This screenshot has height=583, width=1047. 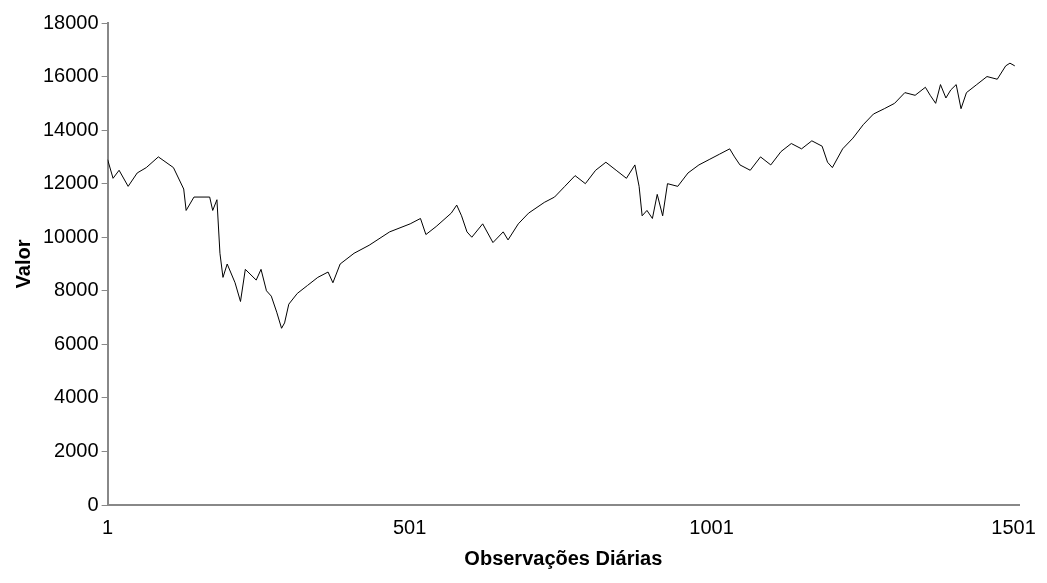 I want to click on y-tick-label: 4000, so click(x=76, y=396).